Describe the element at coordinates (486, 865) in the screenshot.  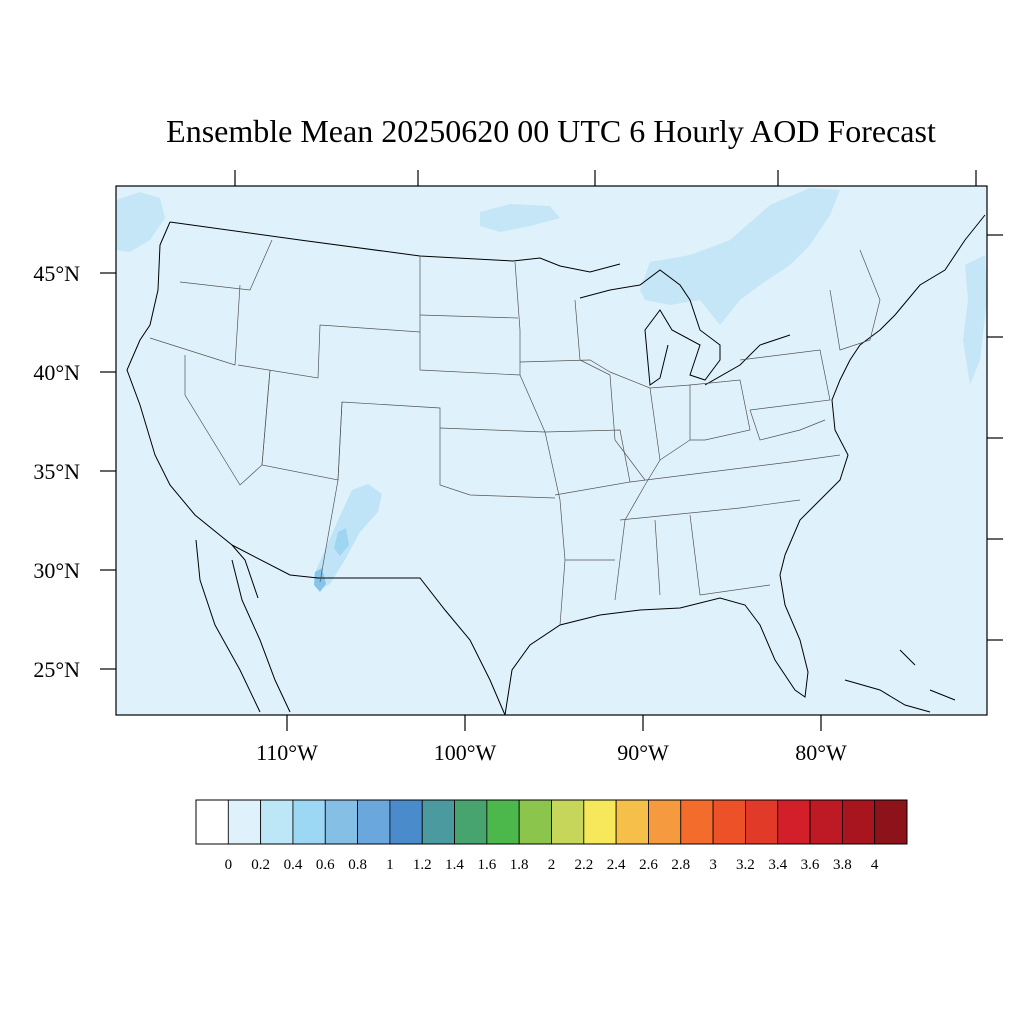
I see `colorbar-label: 1.6` at that location.